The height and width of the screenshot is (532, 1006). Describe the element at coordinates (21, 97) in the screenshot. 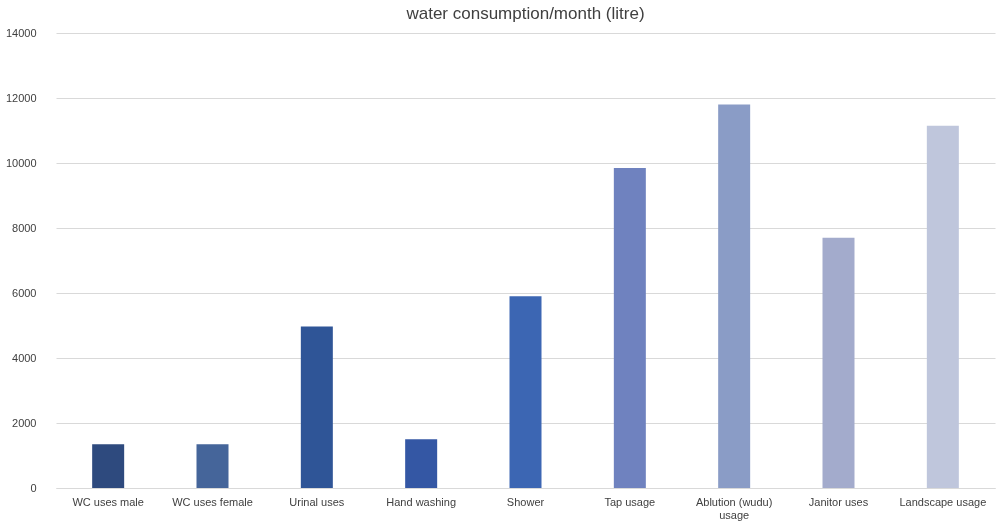

I see `y-tick-label: 12000` at that location.